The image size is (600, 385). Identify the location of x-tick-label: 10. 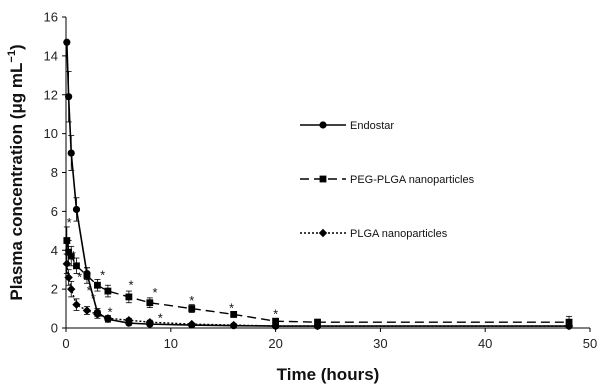
(171, 343).